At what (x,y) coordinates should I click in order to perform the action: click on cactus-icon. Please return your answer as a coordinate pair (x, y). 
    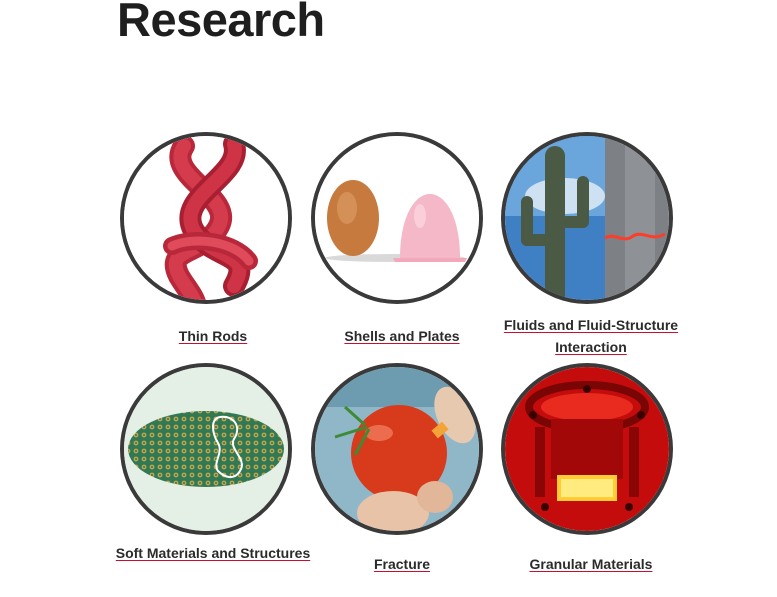
    Looking at the image, I should click on (587, 218).